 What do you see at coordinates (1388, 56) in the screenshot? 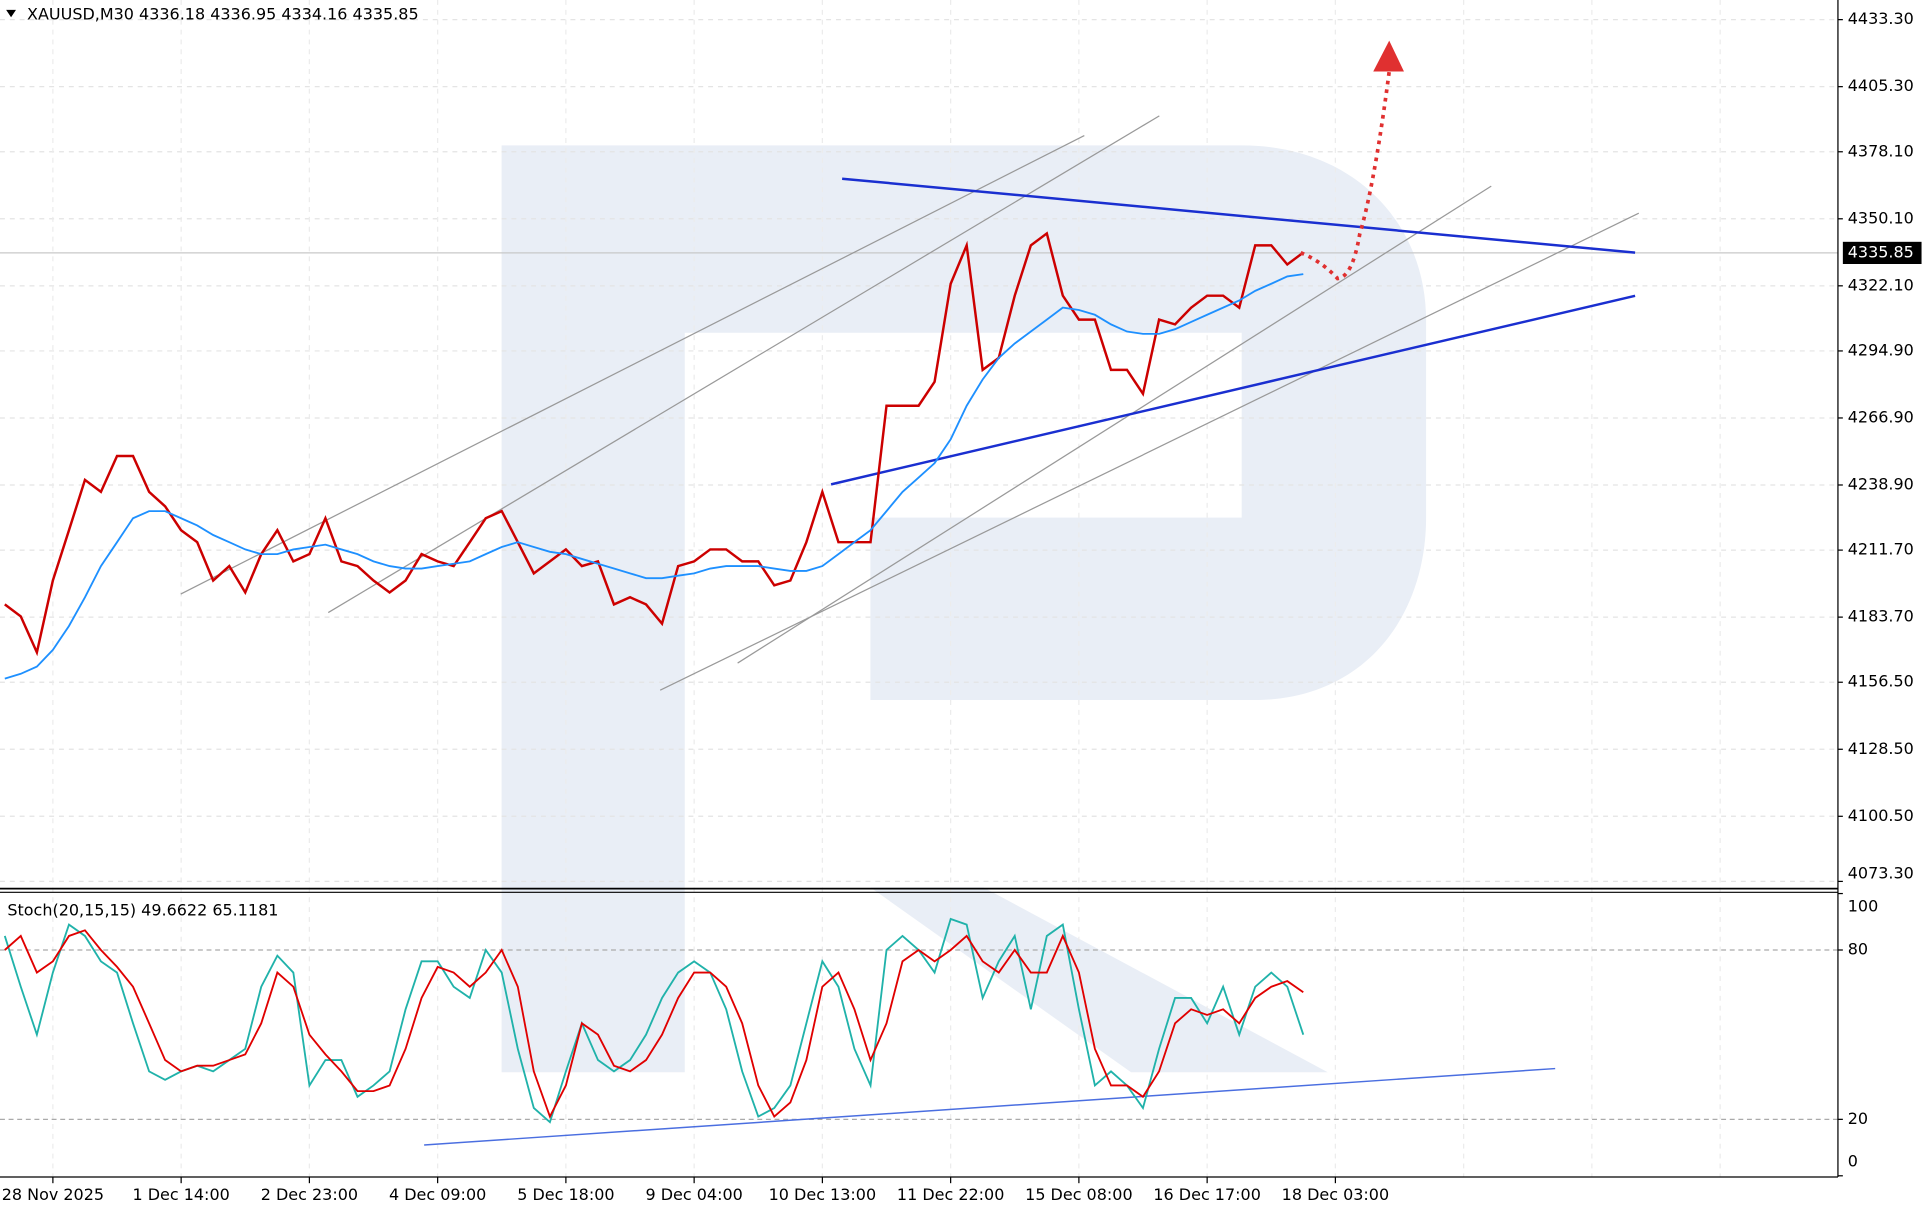
I see `forecast-arrow-head` at bounding box center [1388, 56].